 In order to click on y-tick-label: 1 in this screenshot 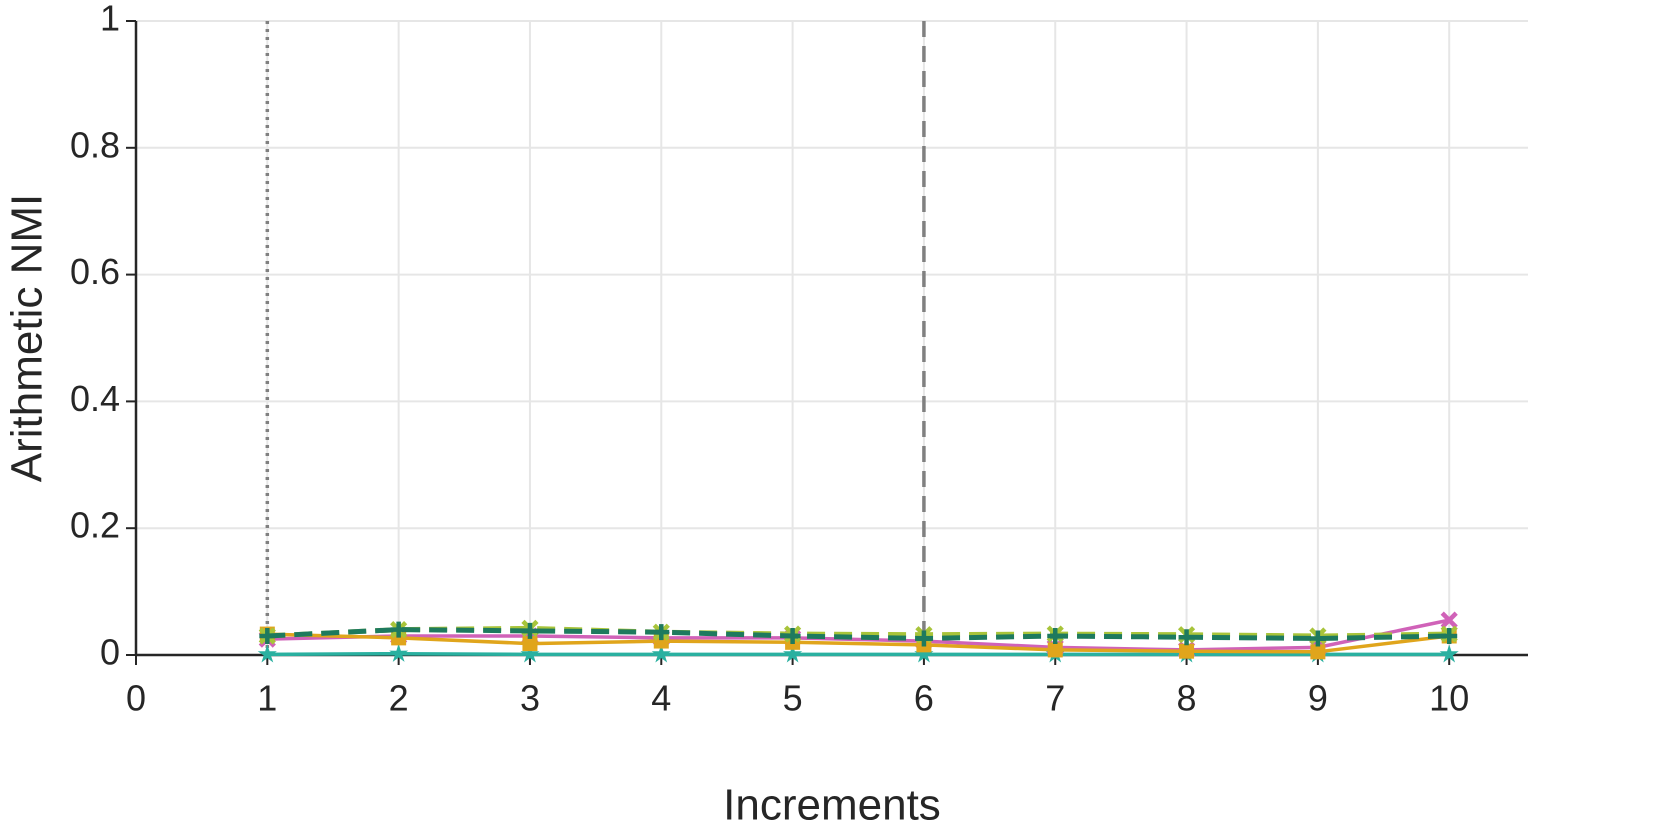, I will do `click(110, 19)`.